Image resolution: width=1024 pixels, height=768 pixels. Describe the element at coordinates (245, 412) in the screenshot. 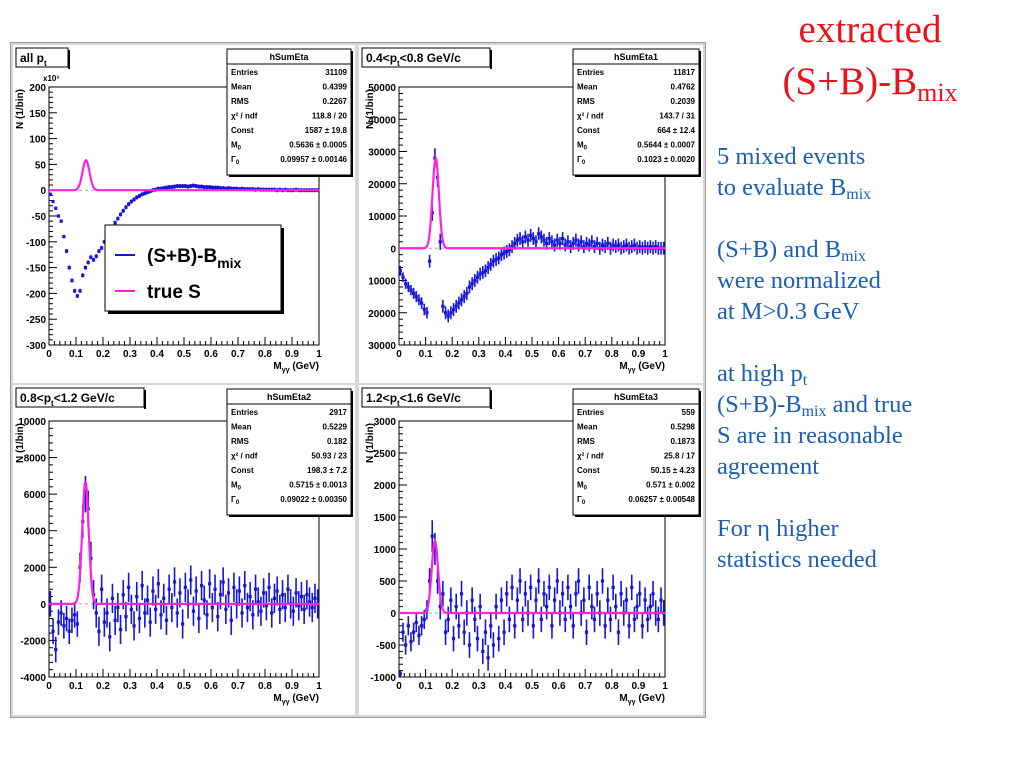

I see `stats-key: Entries` at that location.